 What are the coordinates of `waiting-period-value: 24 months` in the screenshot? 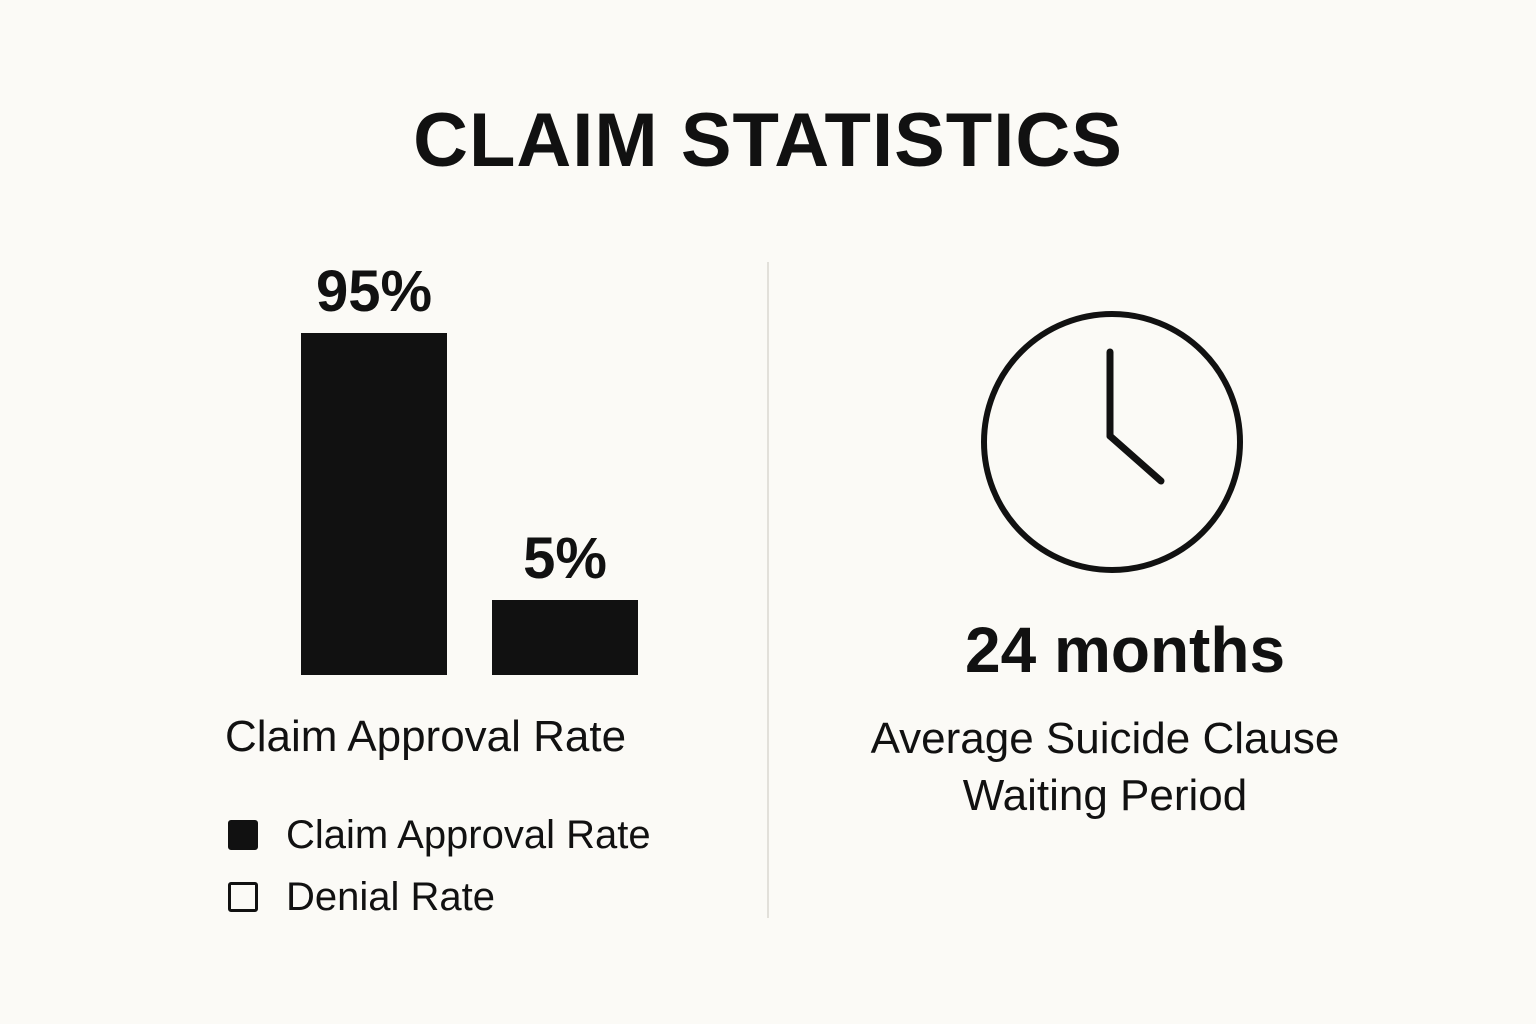 It's located at (1125, 650).